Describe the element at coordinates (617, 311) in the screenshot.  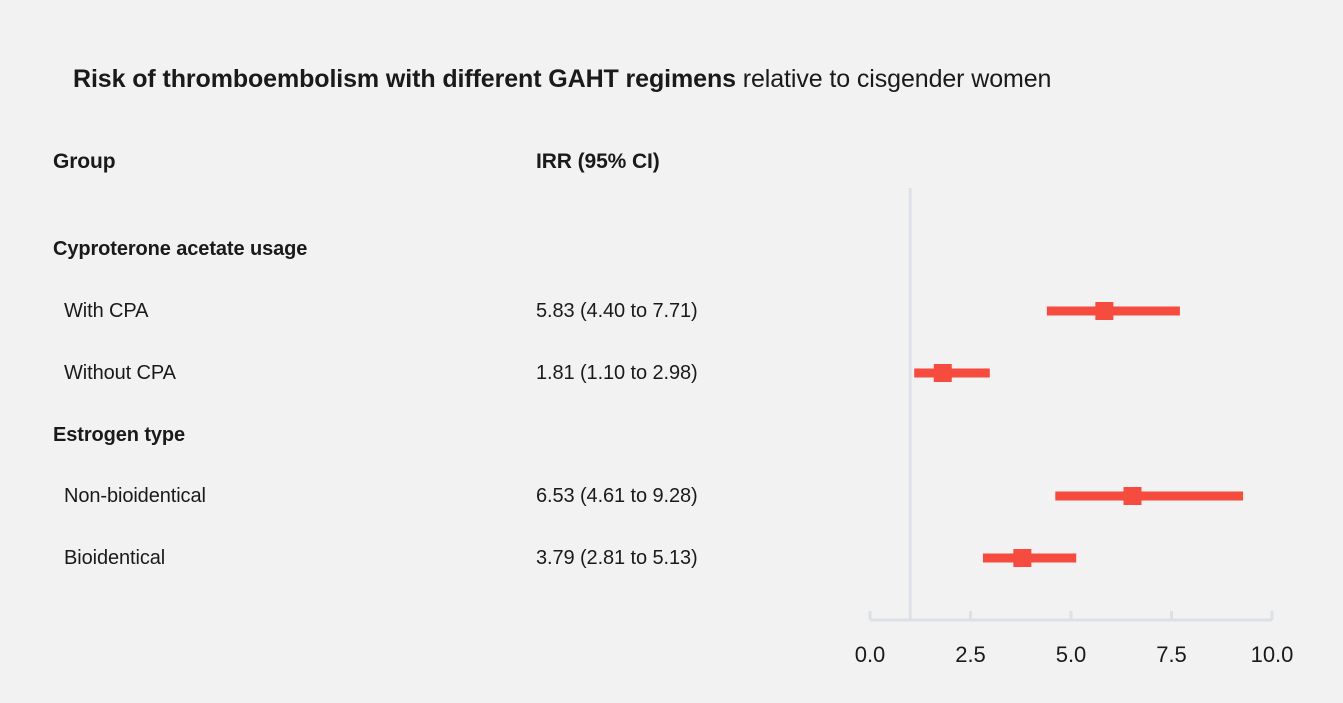
I see `row-value-with-cpa: 5.83 (4.40 to 7.71)` at that location.